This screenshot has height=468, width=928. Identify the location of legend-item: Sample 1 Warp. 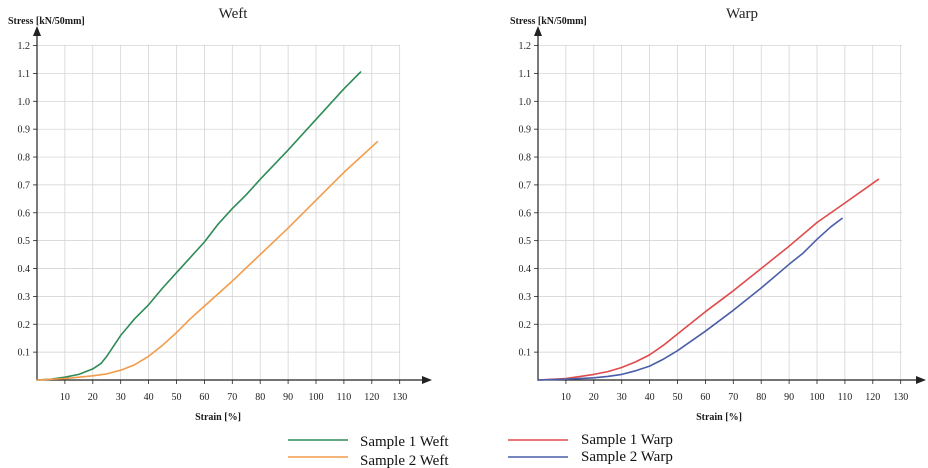
(590, 440).